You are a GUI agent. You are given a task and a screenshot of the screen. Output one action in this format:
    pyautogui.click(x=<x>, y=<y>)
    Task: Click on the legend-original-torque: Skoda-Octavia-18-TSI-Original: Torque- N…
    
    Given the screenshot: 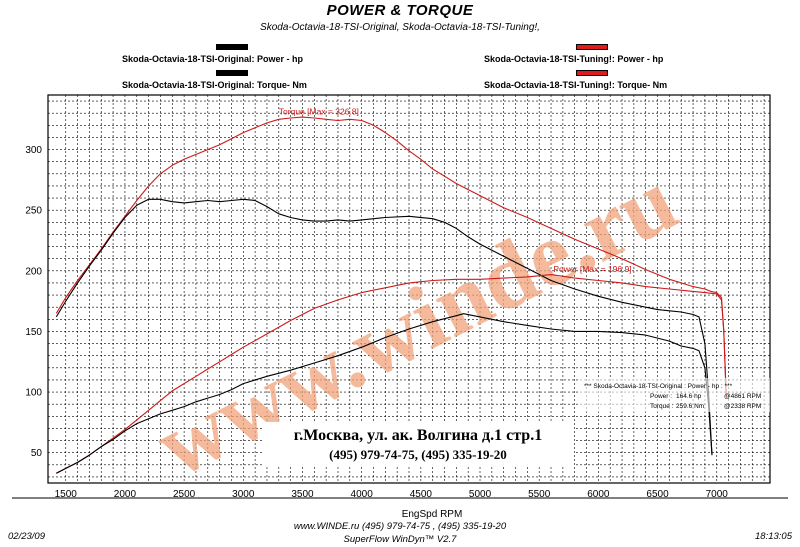 What is the action you would take?
    pyautogui.click(x=214, y=85)
    